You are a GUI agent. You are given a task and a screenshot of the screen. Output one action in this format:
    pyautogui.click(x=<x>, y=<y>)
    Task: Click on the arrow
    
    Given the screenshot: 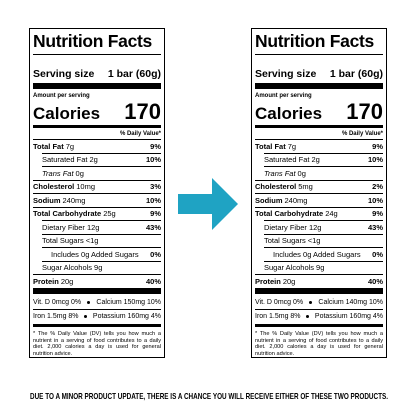 What is the action you would take?
    pyautogui.click(x=208, y=204)
    